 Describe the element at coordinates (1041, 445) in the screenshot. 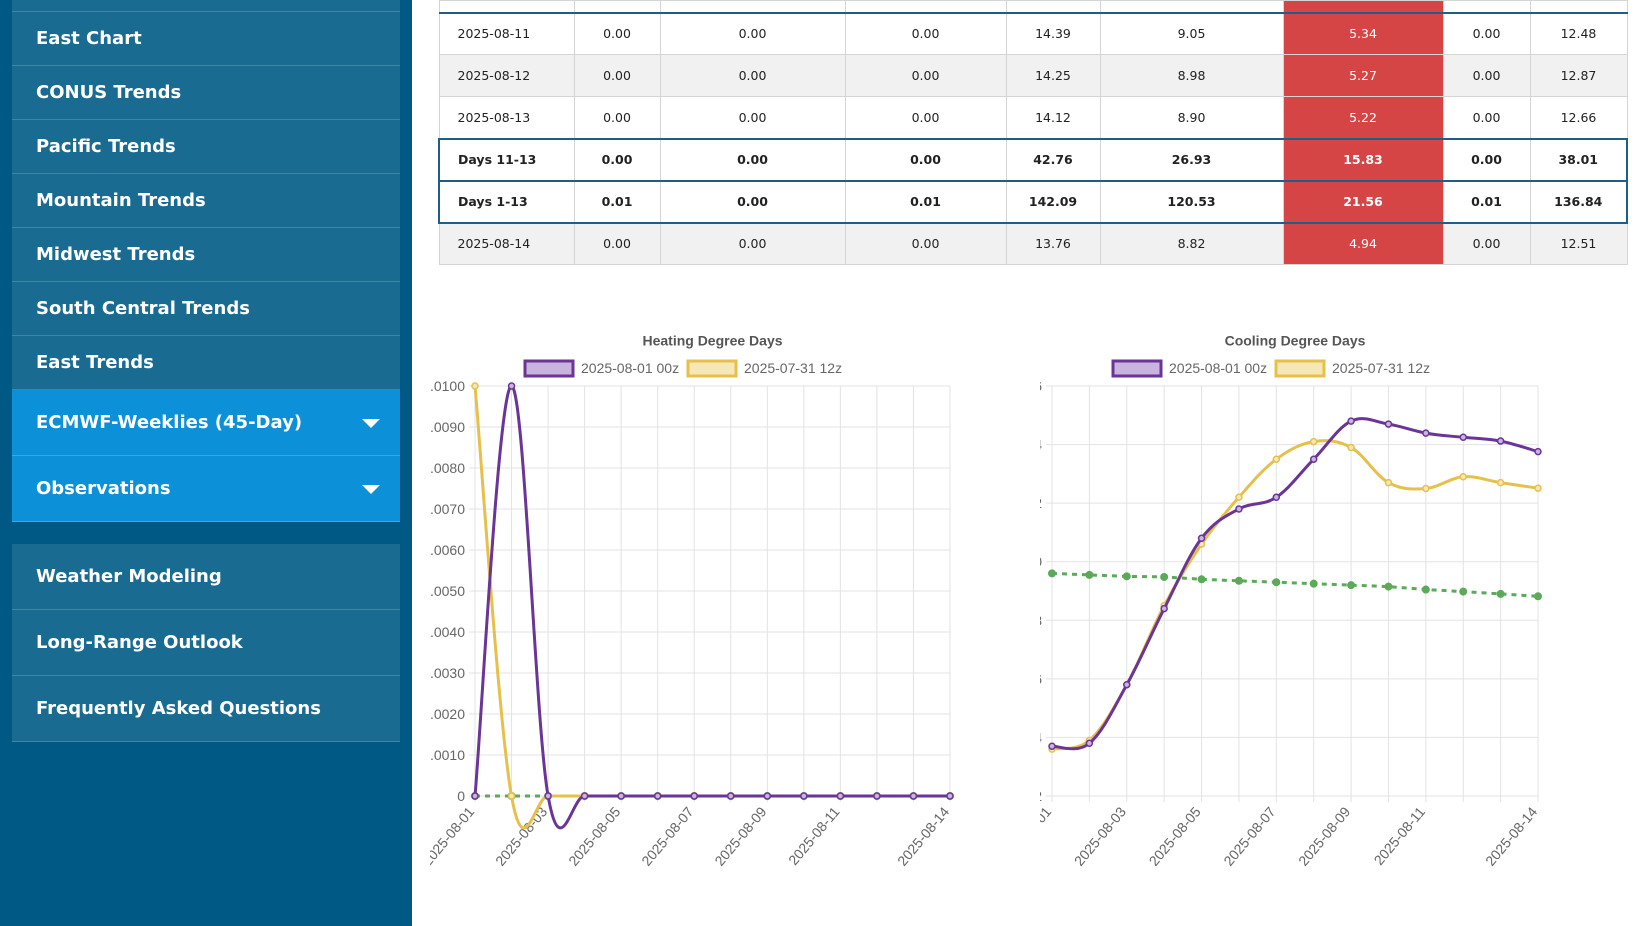

I see `y-tick-label: 14` at that location.